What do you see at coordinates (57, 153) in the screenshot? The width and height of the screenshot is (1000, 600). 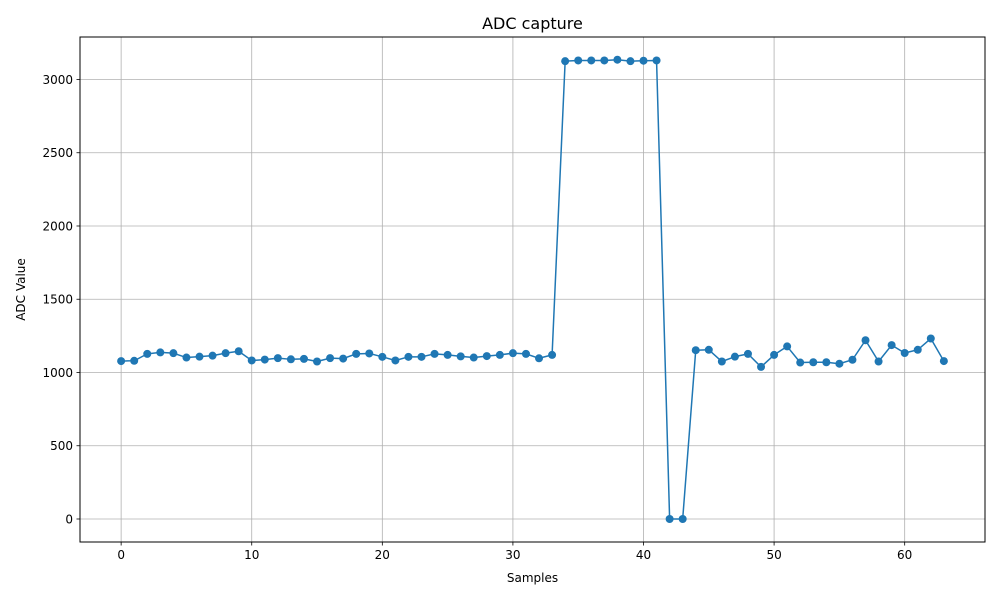 I see `y-tick-label: 2500` at bounding box center [57, 153].